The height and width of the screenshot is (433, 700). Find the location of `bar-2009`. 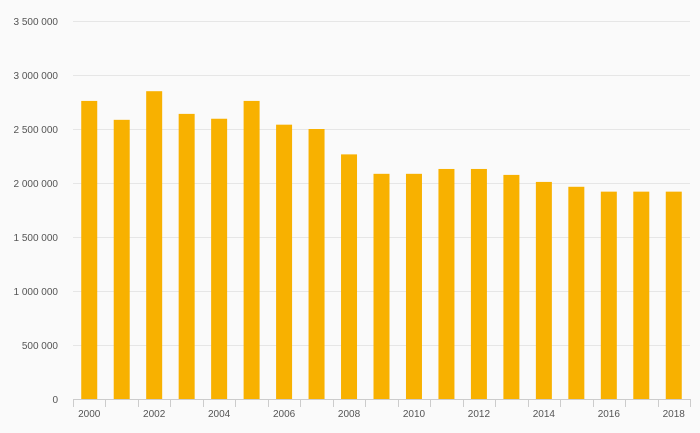

bar-2009 is located at coordinates (381, 286).